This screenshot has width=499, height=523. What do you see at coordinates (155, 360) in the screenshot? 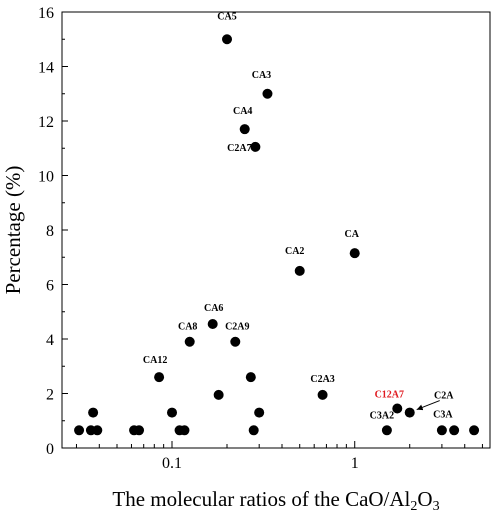
I see `point-label: CA12` at bounding box center [155, 360].